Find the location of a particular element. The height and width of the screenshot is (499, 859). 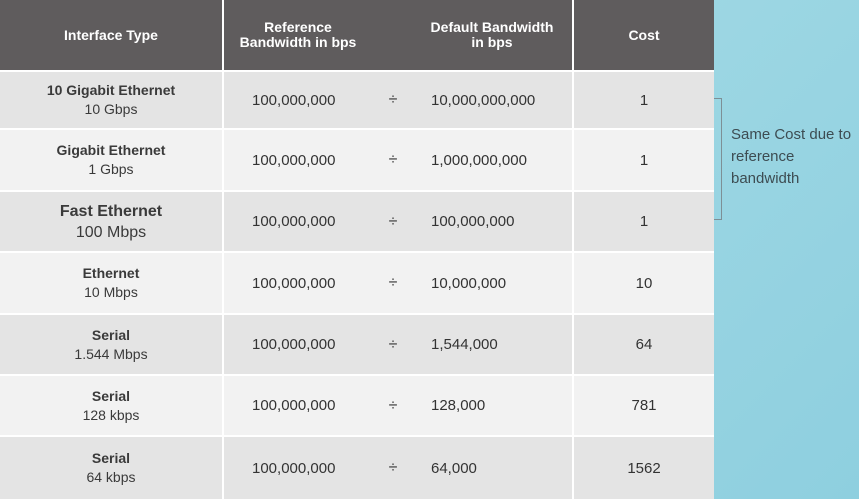

interface-name: Fast Ethernet is located at coordinates (111, 211).